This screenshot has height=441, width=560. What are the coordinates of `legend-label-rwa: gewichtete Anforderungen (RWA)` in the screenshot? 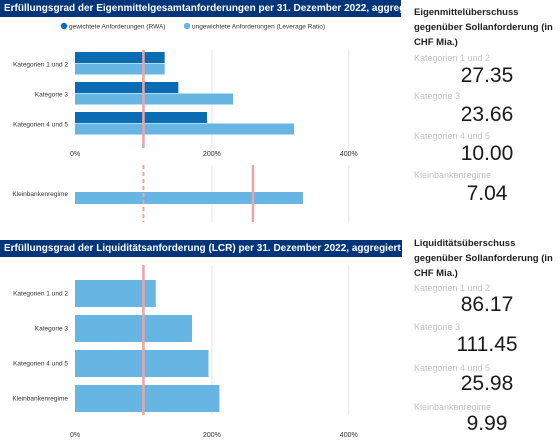 It's located at (117, 27).